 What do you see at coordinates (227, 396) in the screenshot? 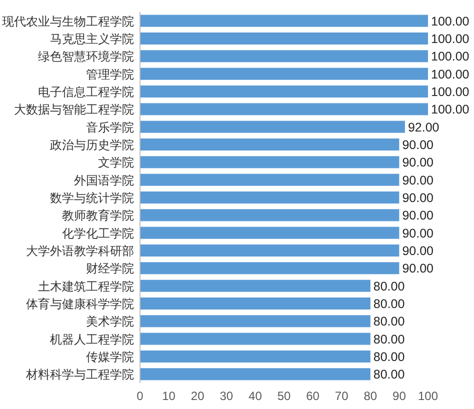
I see `x-tick-label: 30` at bounding box center [227, 396].